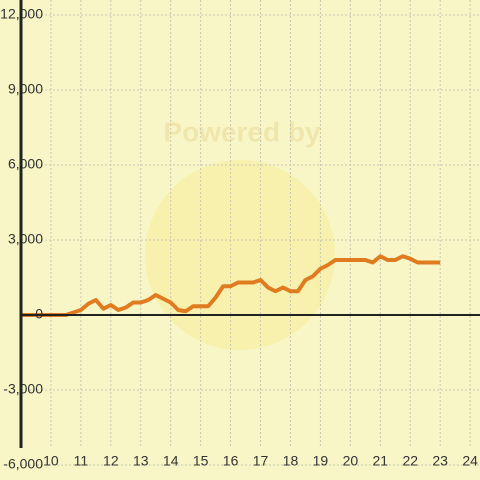 The image size is (480, 480). Describe the element at coordinates (25, 239) in the screenshot. I see `y-tick-label: 3,000` at that location.